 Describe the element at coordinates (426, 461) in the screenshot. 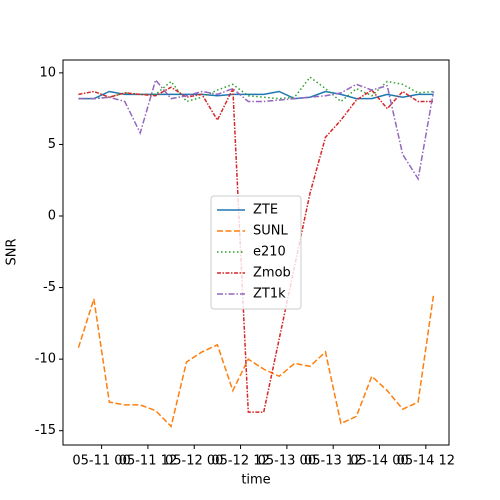

I see `x-tick-label: 05-14 12` at that location.